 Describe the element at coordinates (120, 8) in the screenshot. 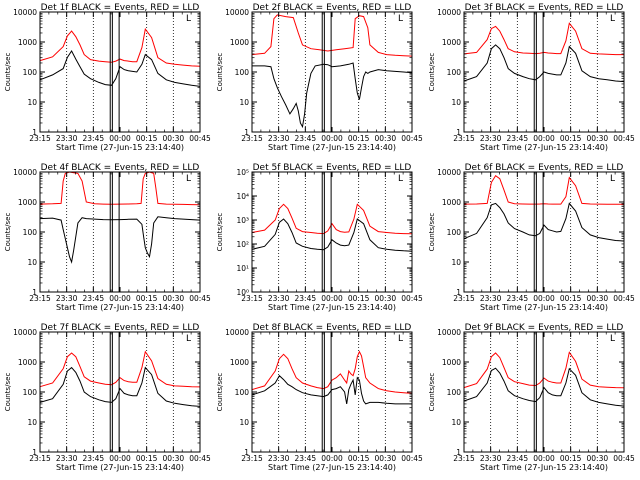

I see `chart-title: Det 1f BLACK = Events, RED = LLD` at that location.